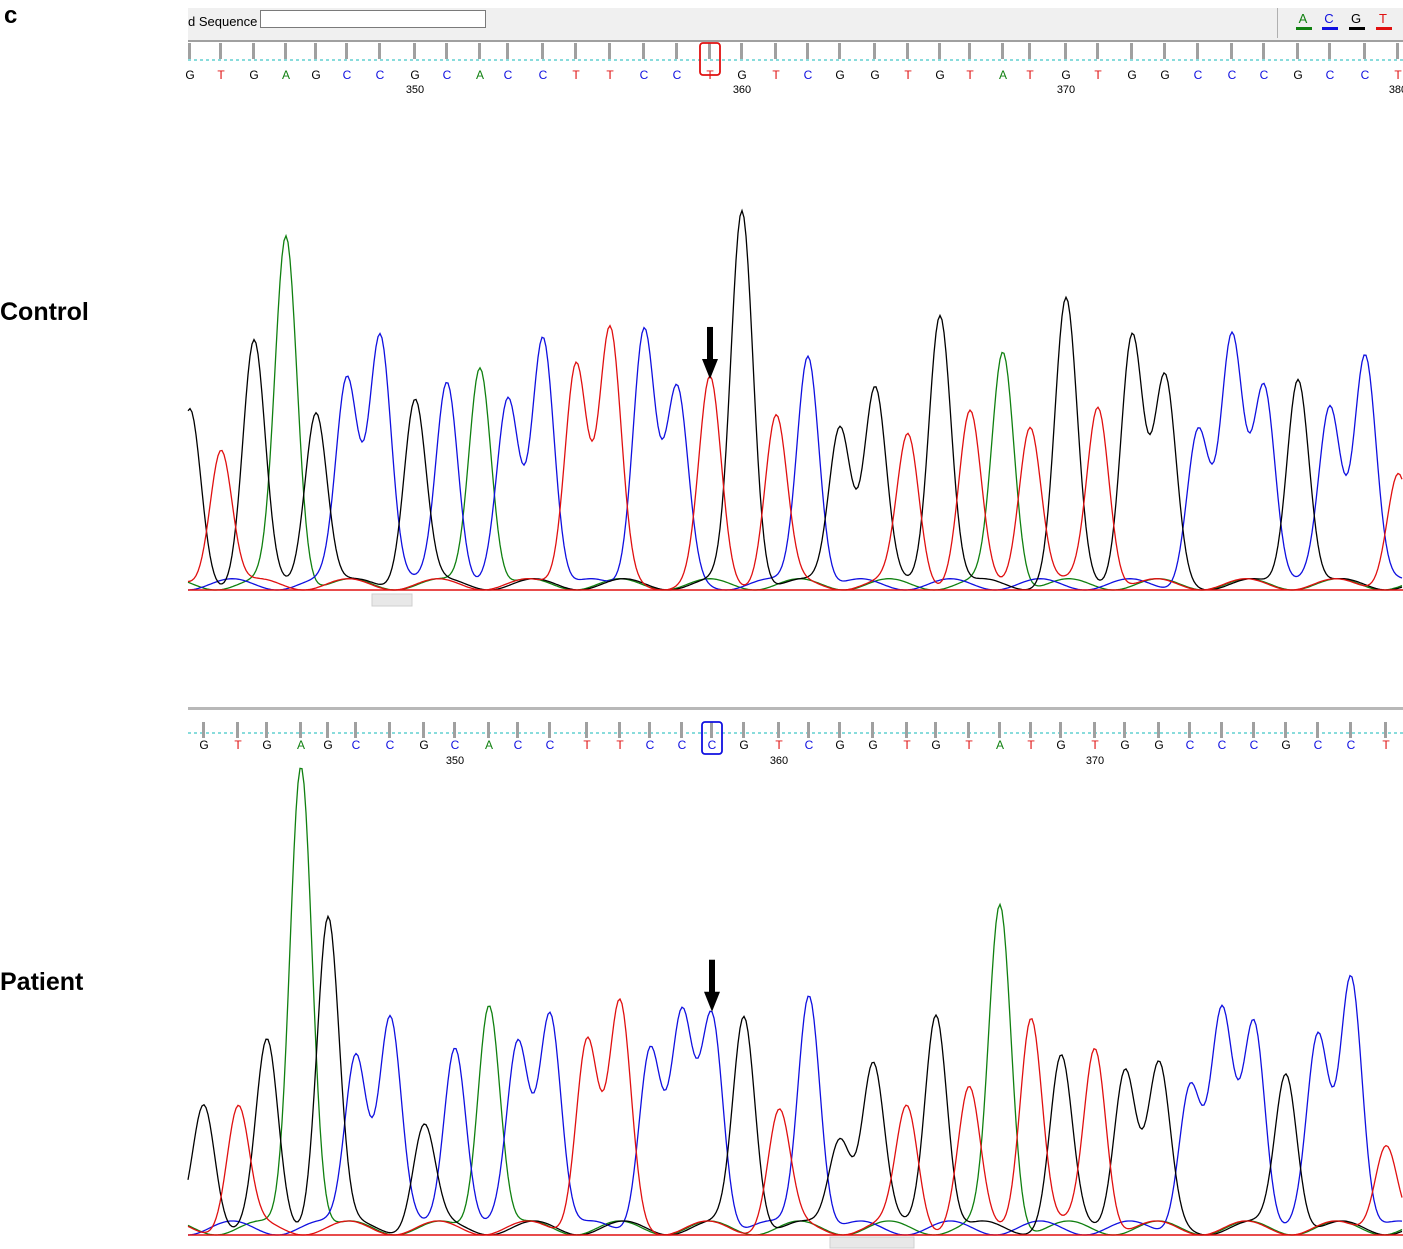  I want to click on variant-highlight-box, so click(712, 738).